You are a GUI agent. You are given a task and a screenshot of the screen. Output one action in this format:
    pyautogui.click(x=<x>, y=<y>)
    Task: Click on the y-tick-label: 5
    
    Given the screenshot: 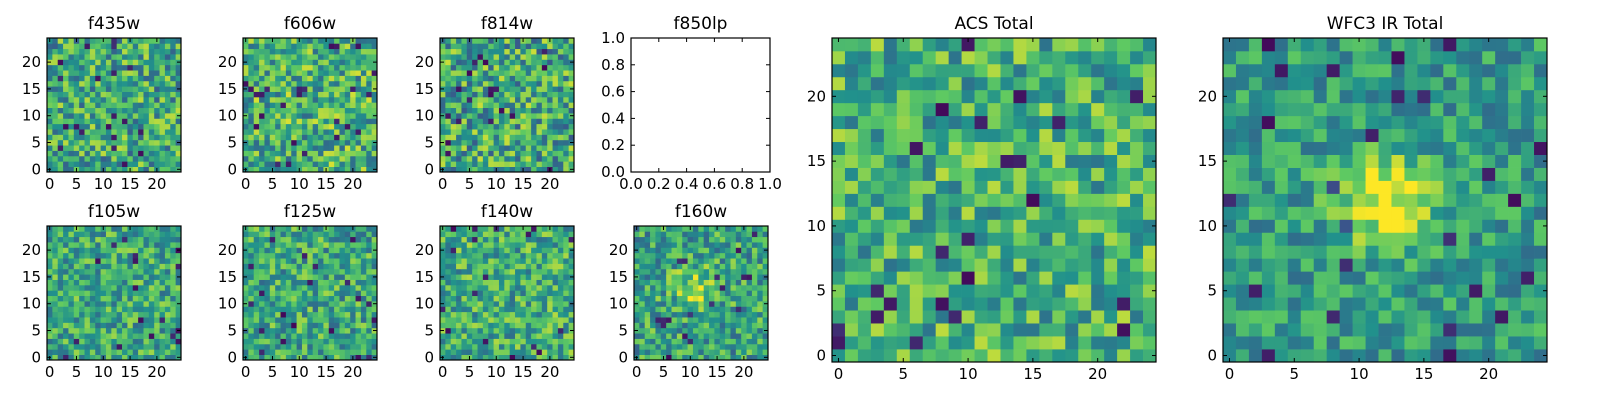 What is the action you would take?
    pyautogui.click(x=232, y=331)
    